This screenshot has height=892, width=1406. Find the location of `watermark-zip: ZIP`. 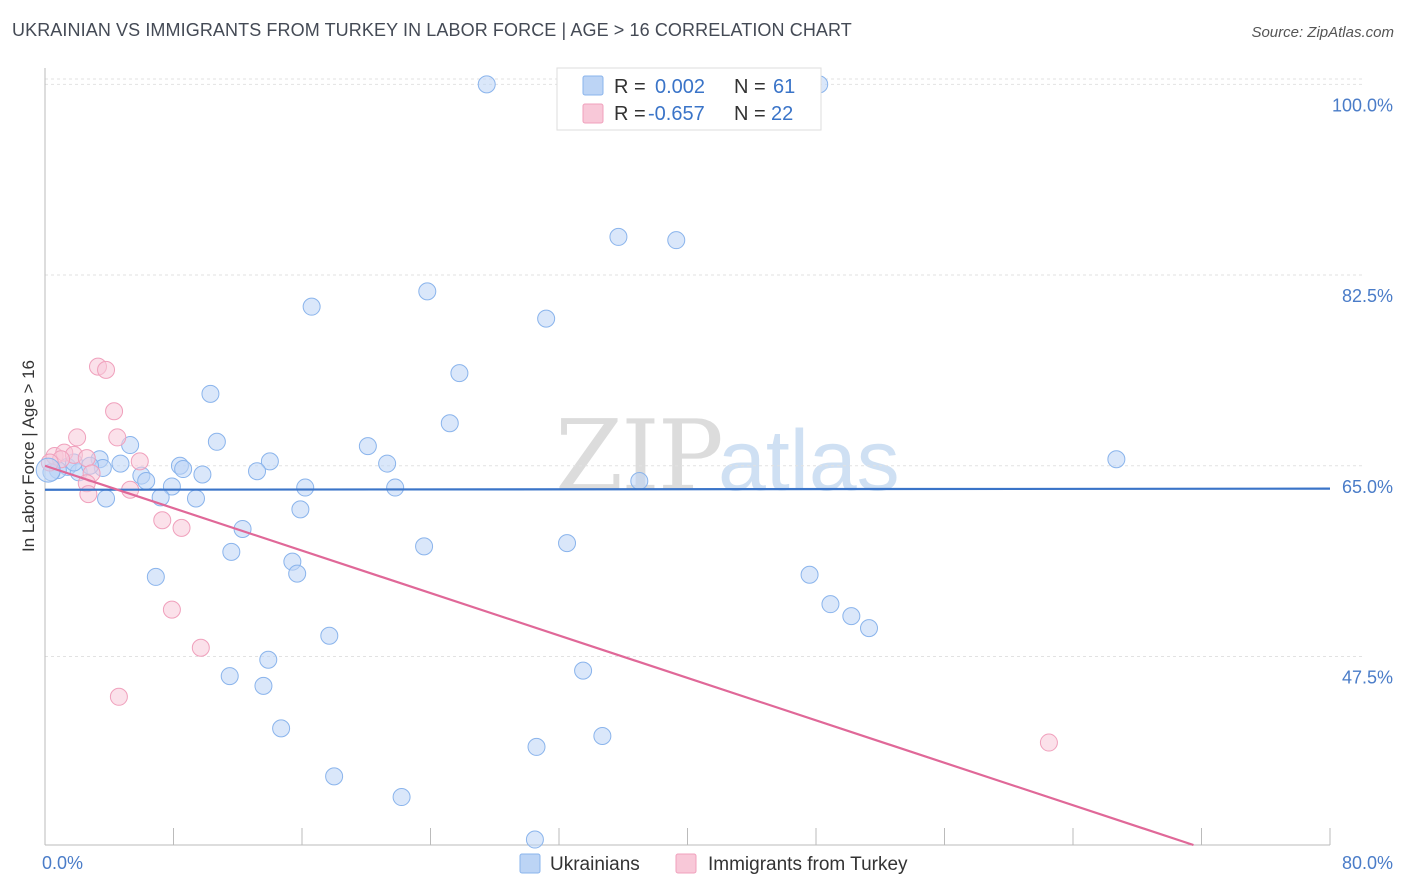

watermark-zip: ZIP is located at coordinates (638, 457).